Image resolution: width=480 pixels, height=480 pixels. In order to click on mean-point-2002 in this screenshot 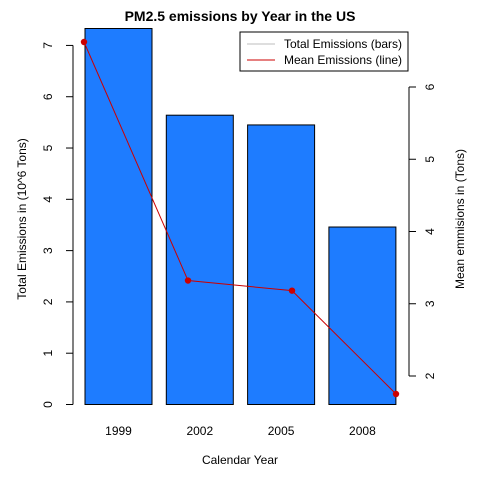, I will do `click(188, 280)`.